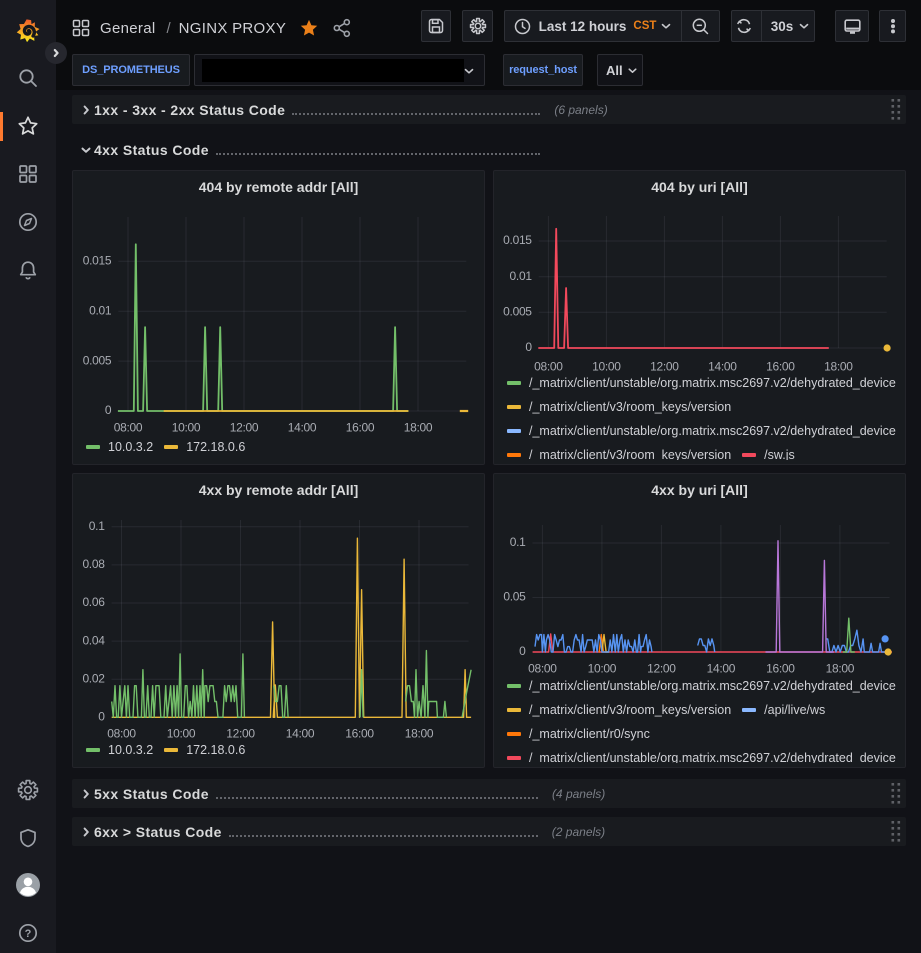 Image resolution: width=921 pixels, height=953 pixels. I want to click on svg-text: 0.06, so click(93, 602).